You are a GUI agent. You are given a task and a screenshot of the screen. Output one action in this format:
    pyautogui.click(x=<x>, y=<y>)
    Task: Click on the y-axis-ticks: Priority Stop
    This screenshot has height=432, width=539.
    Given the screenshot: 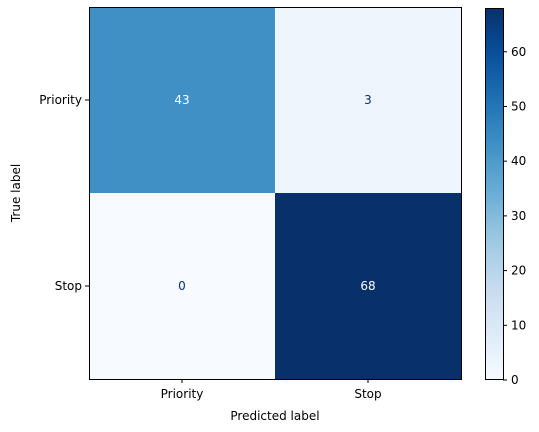 What is the action you would take?
    pyautogui.click(x=64, y=193)
    